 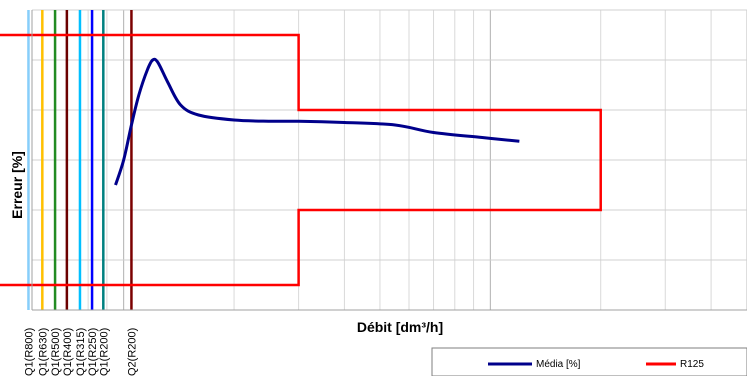 I want to click on legend-label-media: Média [%], so click(x=558, y=364).